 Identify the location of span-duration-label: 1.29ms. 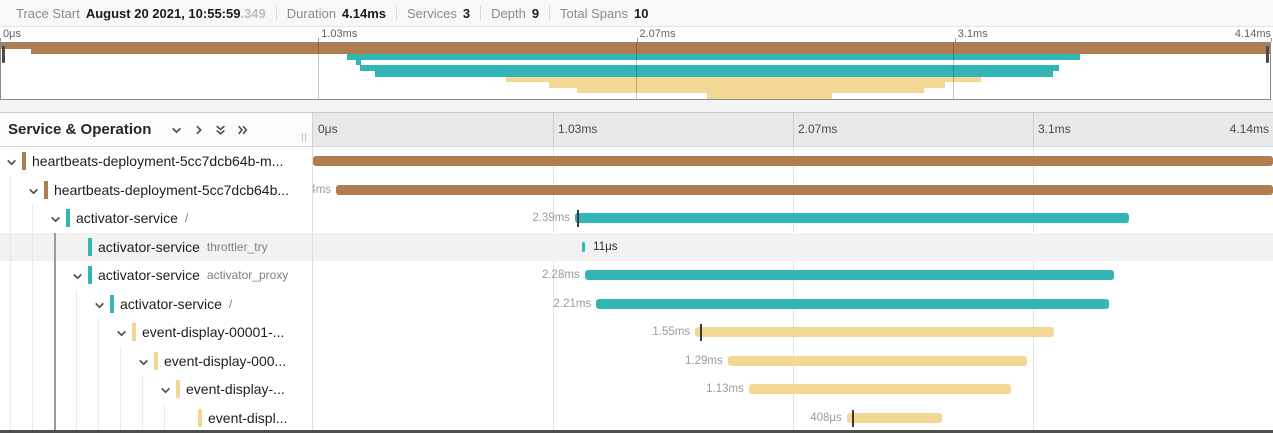
(704, 360).